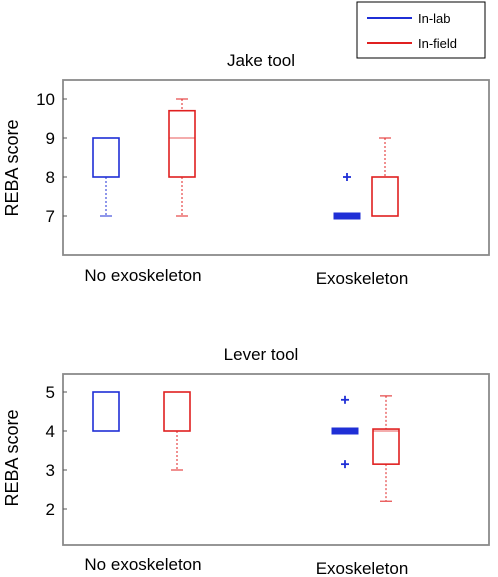 This screenshot has width=498, height=577. Describe the element at coordinates (50, 216) in the screenshot. I see `y-tick-label: 7` at that location.